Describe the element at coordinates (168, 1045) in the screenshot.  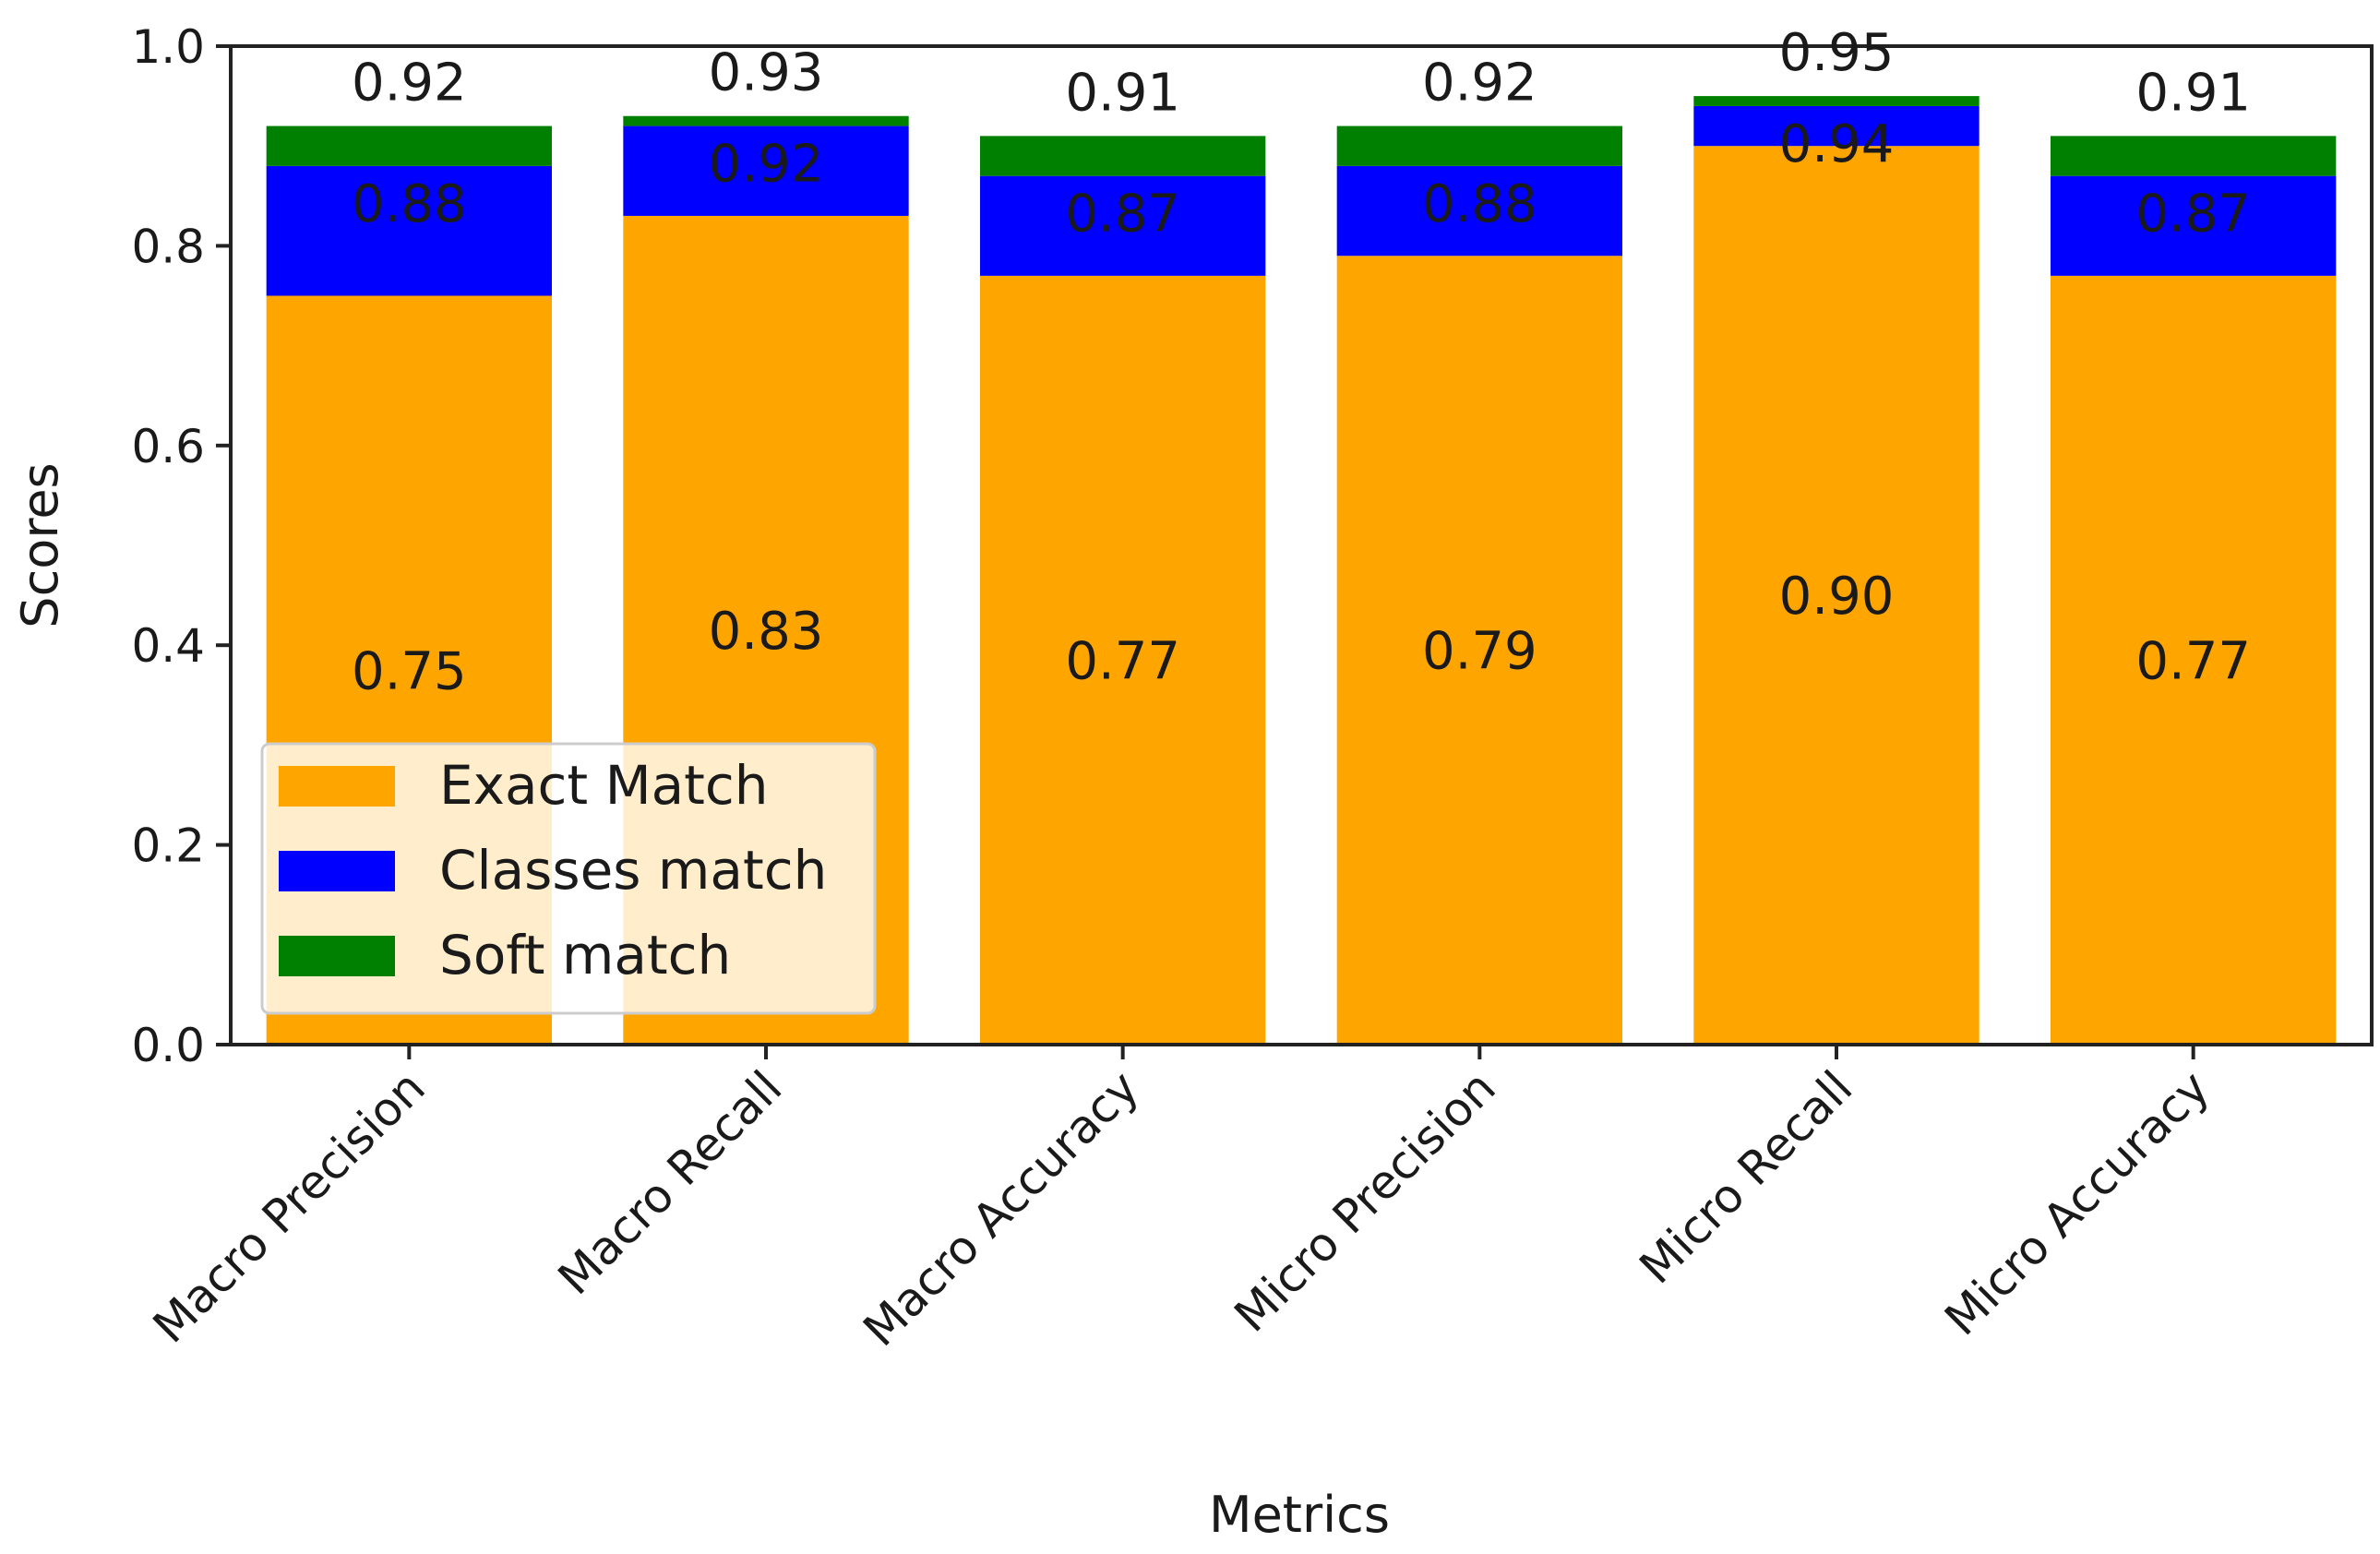
I see `y-tick-label-0: 0.0` at that location.